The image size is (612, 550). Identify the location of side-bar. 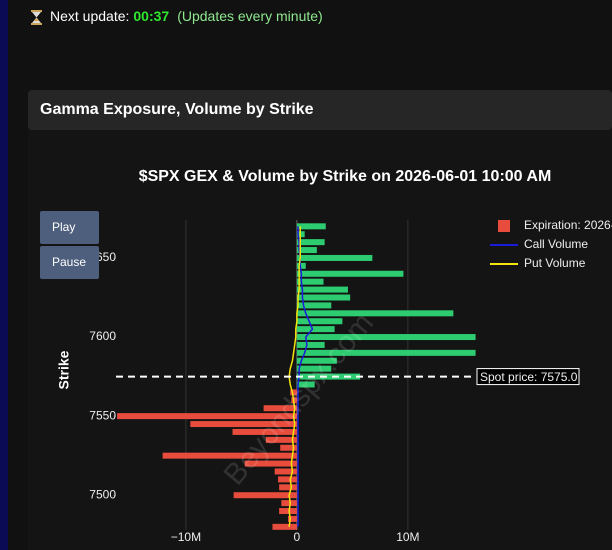
(4, 275).